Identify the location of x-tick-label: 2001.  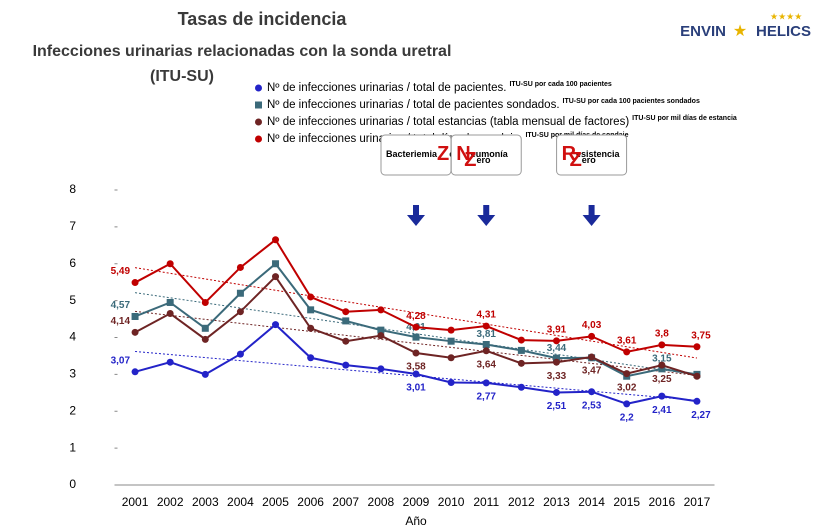
(135, 502).